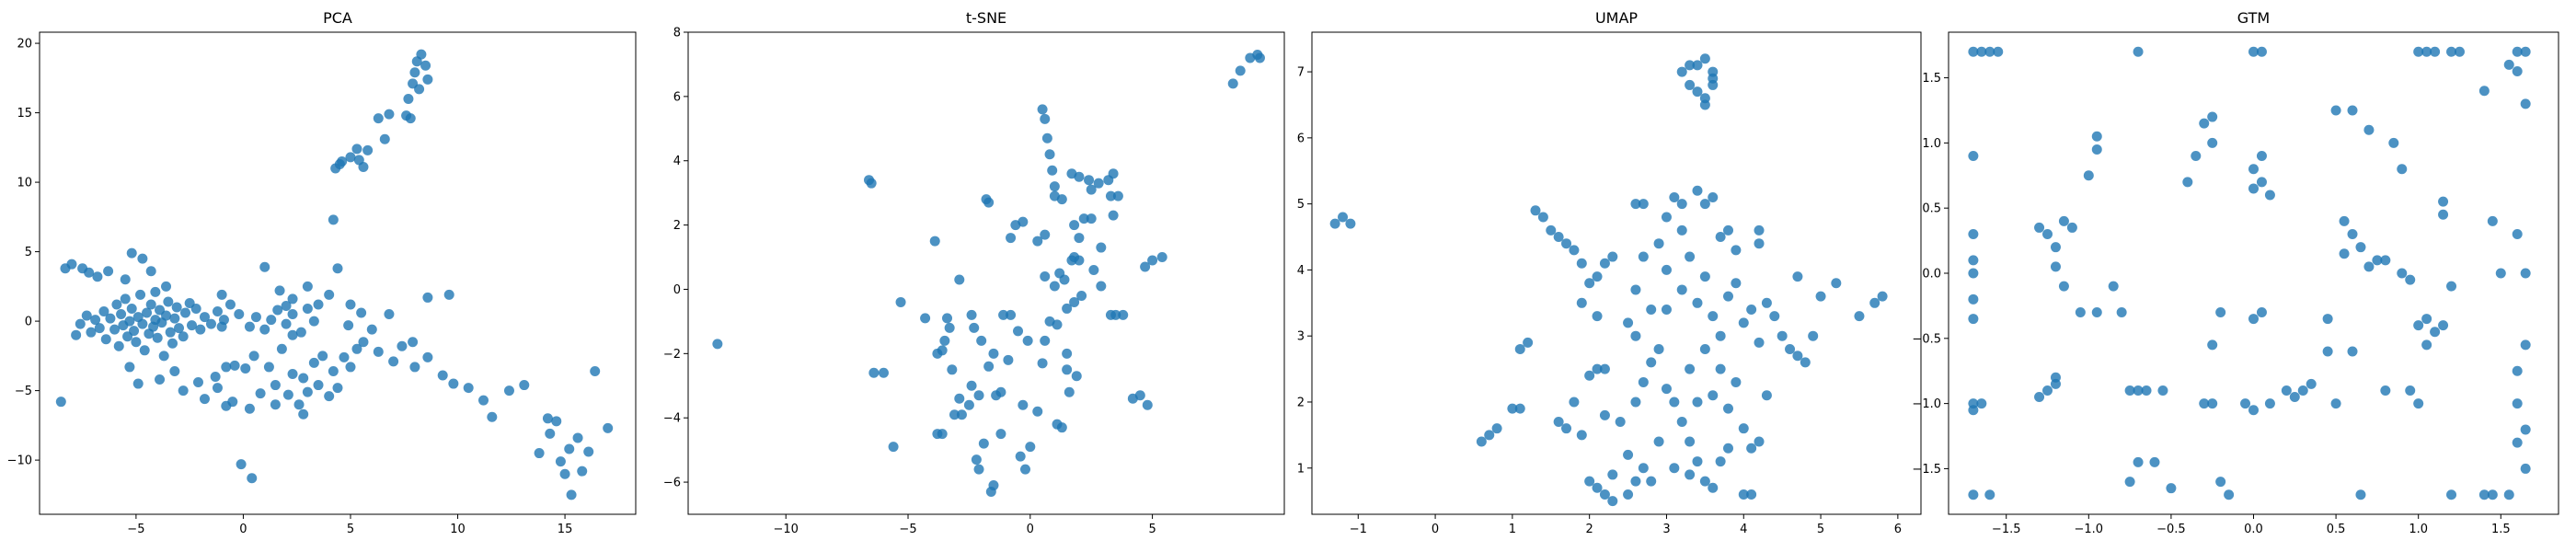  I want to click on y-tick-label: −10, so click(19, 461).